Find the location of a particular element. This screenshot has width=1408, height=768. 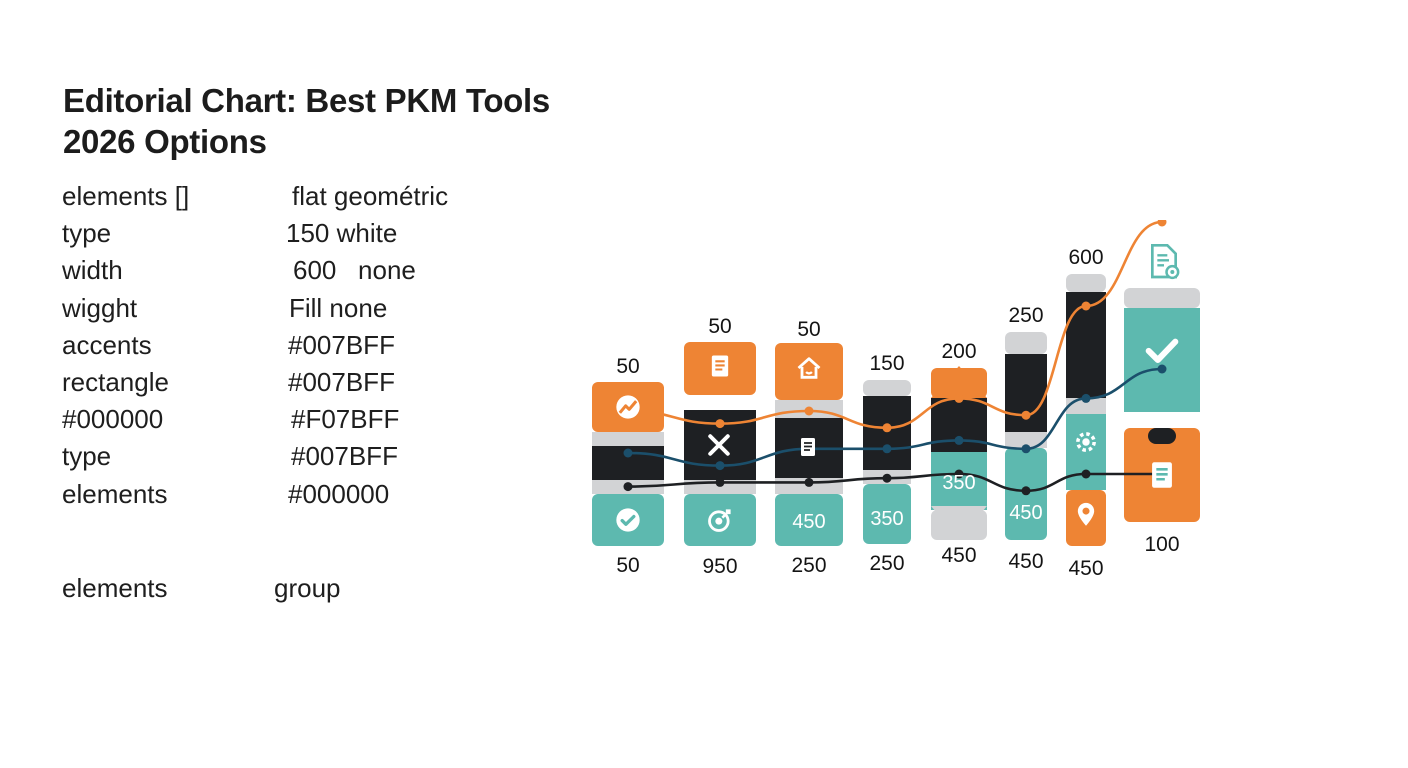

bottom-value-label: 250 is located at coordinates (808, 565).